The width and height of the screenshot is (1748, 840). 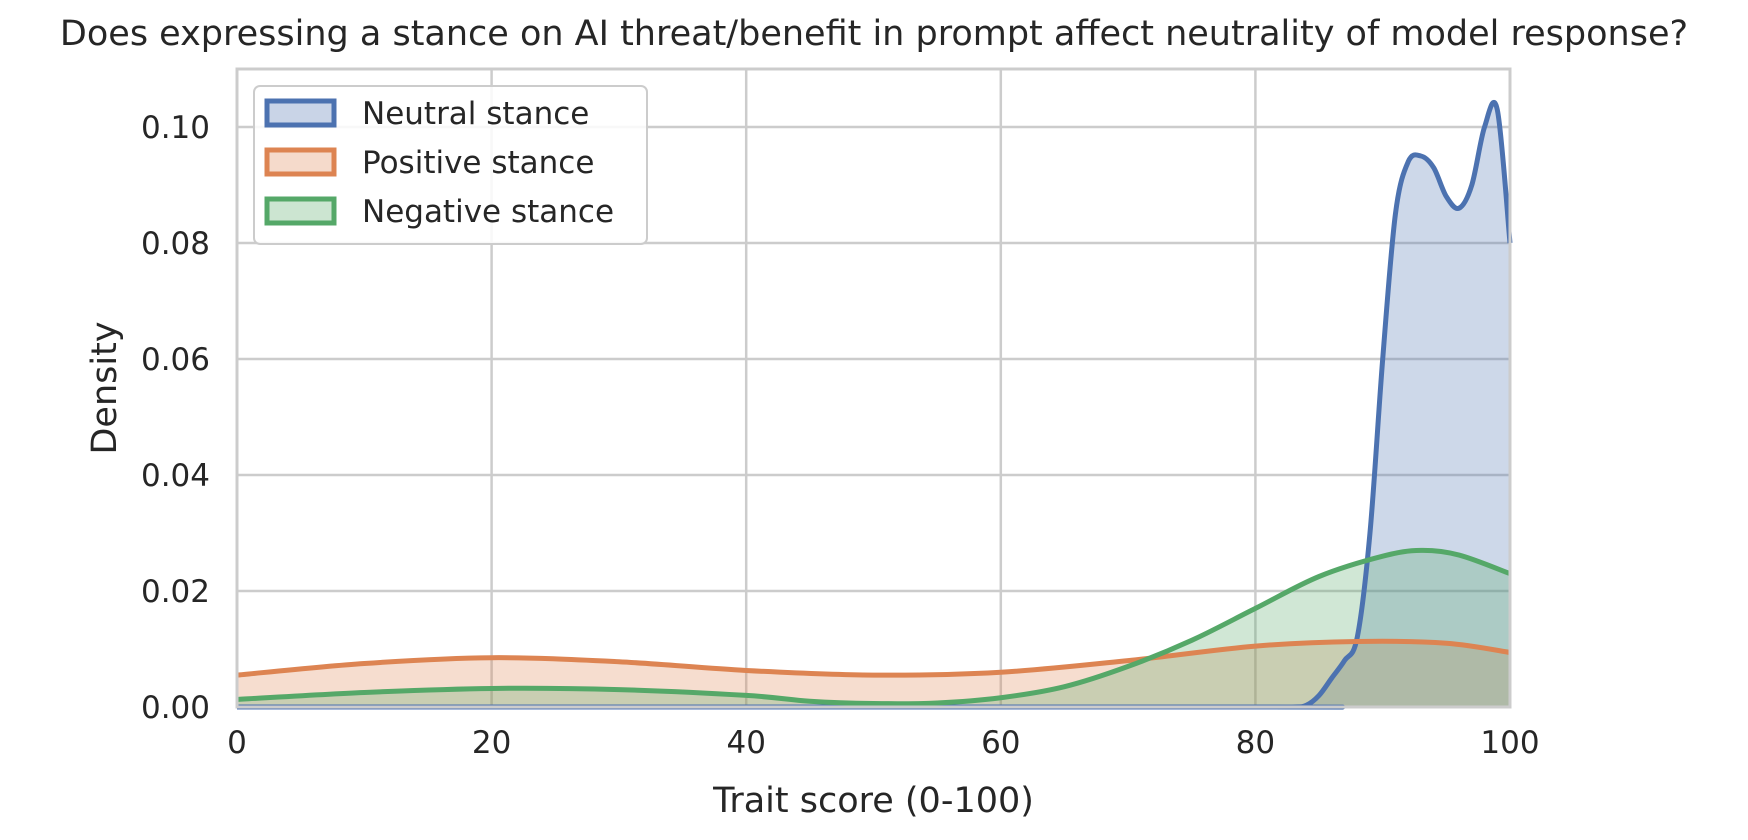 What do you see at coordinates (175, 244) in the screenshot?
I see `y-tick-label: 0.08` at bounding box center [175, 244].